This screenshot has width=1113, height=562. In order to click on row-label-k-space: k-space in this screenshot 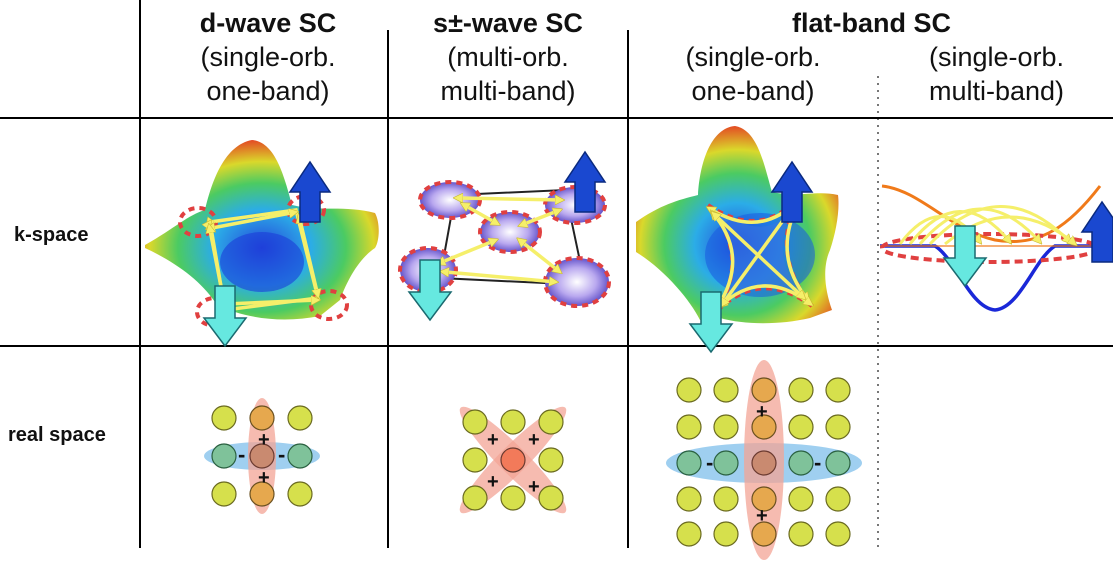, I will do `click(51, 235)`.